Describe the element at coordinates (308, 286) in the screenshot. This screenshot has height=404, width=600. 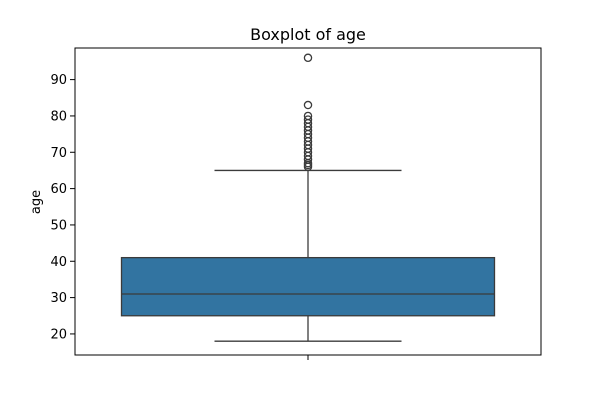
I see `interquartile-box` at that location.